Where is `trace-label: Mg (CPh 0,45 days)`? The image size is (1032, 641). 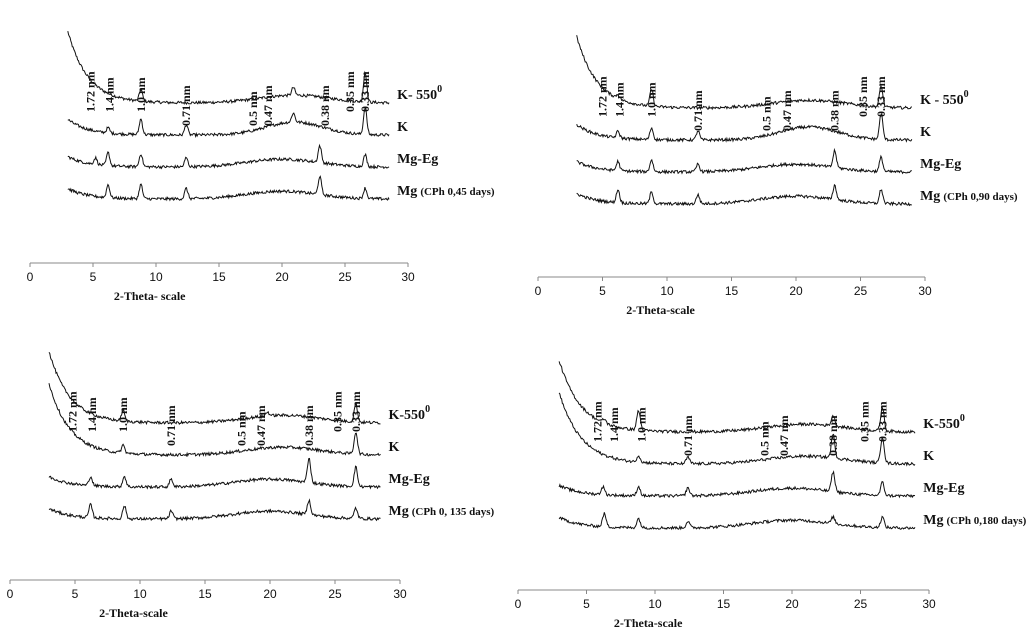
trace-label: Mg (CPh 0,45 days) is located at coordinates (446, 191).